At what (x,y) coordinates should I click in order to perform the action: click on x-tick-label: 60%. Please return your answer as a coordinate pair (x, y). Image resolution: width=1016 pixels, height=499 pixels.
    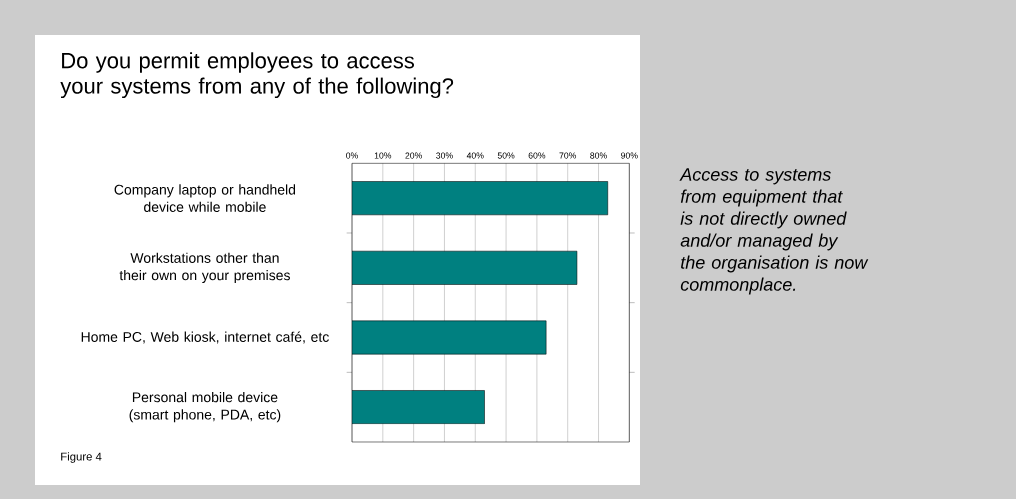
    Looking at the image, I should click on (537, 155).